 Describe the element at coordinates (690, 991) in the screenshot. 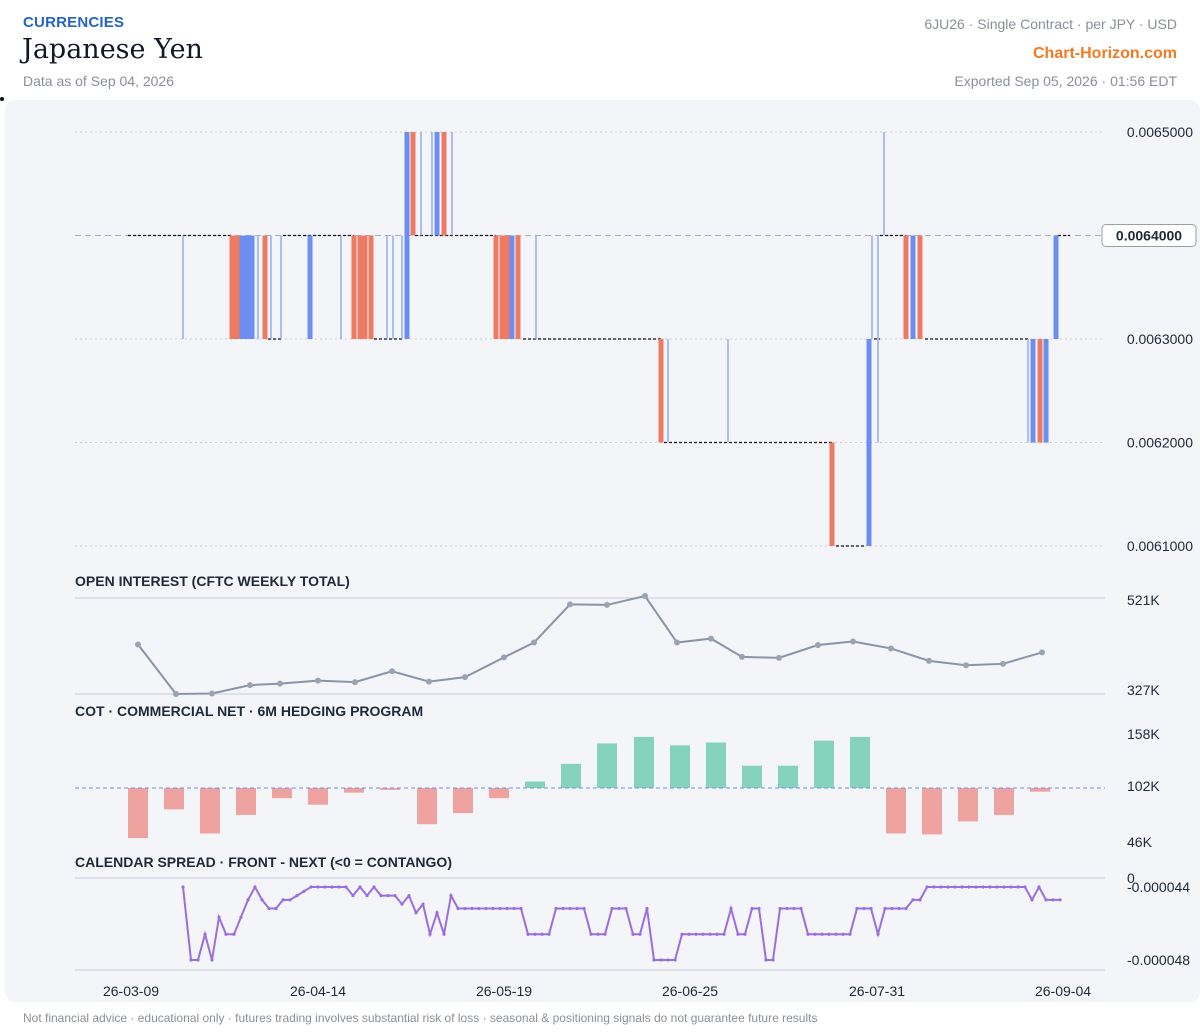

I see `x-axis-tick: 26-06-25` at that location.